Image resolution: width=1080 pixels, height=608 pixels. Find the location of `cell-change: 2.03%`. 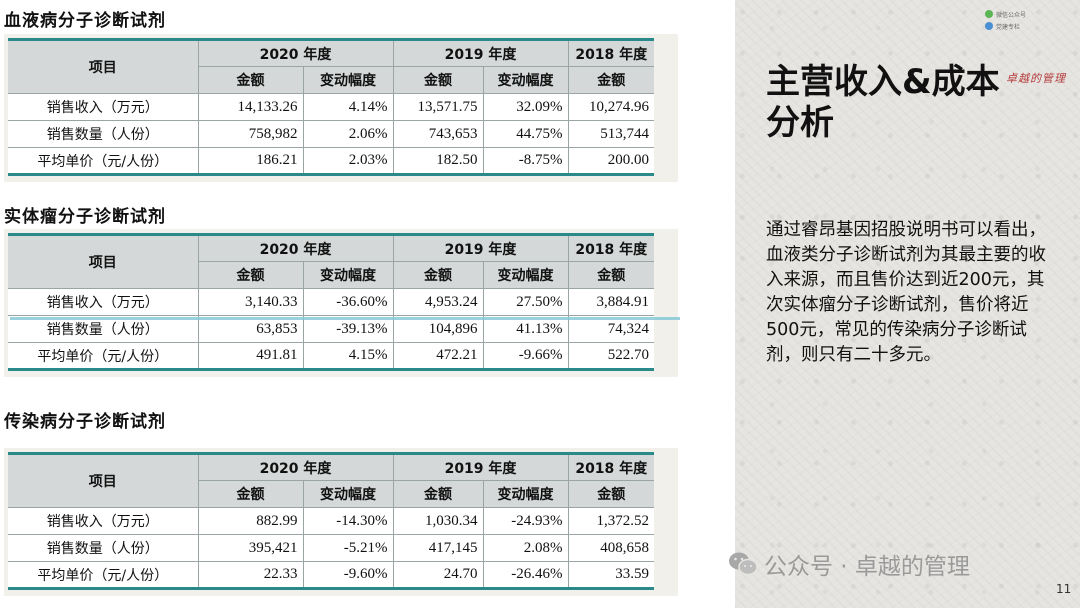

cell-change: 2.03% is located at coordinates (348, 161).